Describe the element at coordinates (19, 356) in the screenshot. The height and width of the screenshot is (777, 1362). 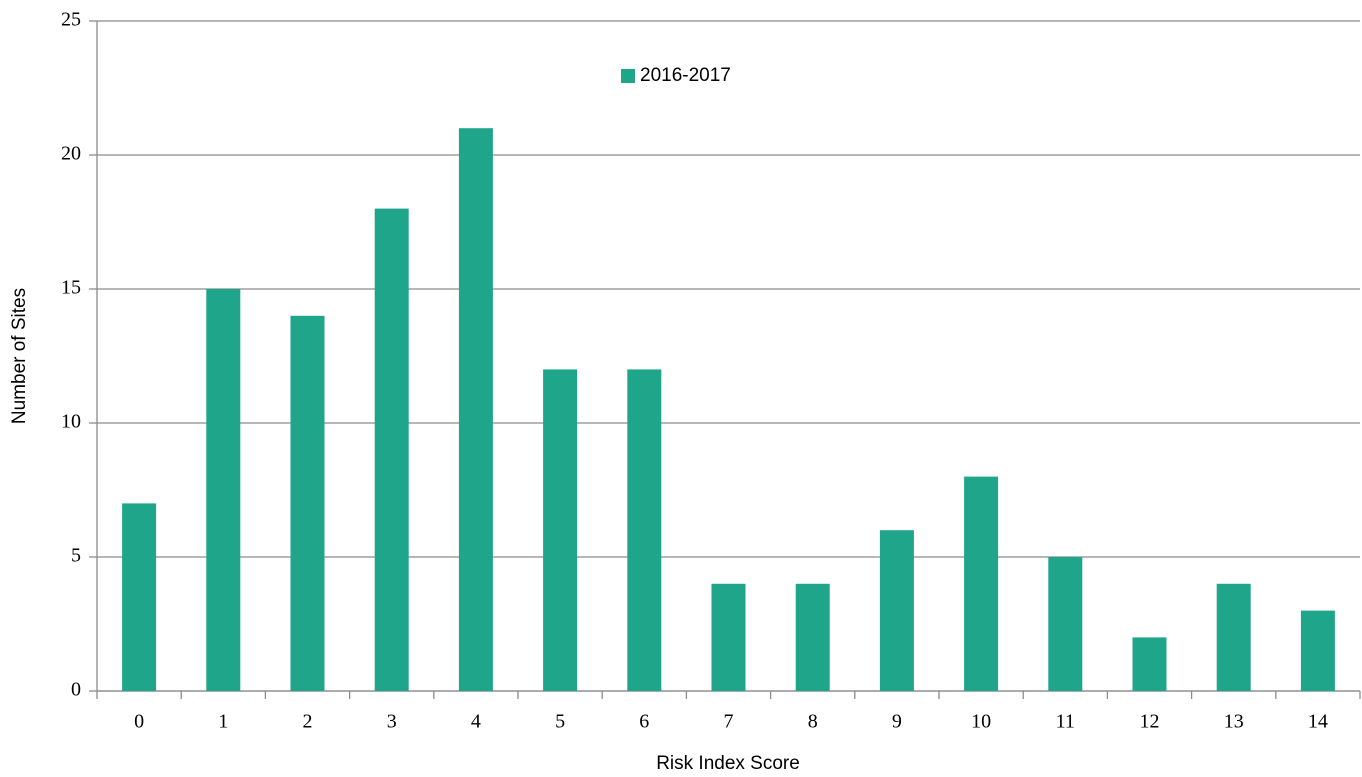
I see `y-axis-label: Number of Sites` at that location.